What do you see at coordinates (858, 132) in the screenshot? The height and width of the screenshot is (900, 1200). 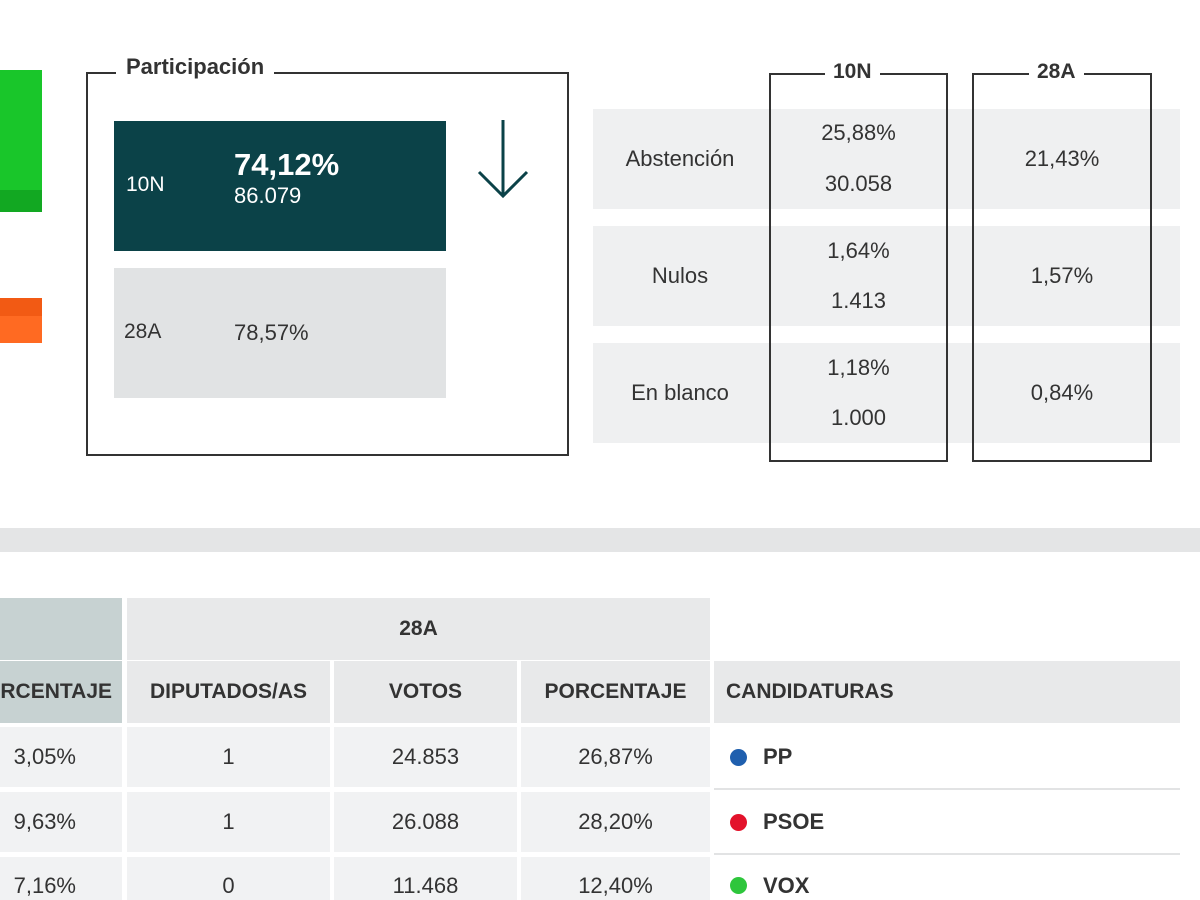 I see `abstention-10n-pct: 25,88%` at bounding box center [858, 132].